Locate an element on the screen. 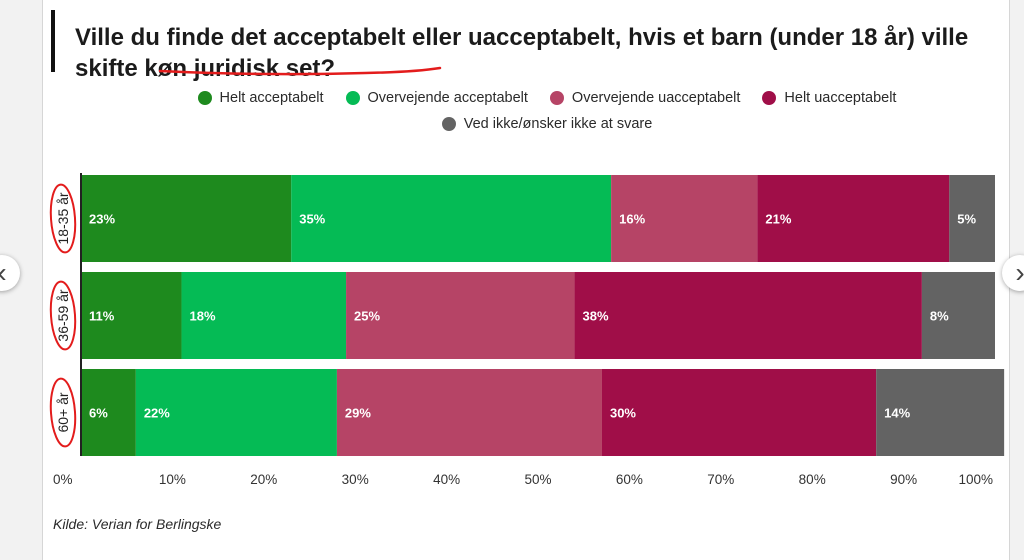  category-label: 36-59 år is located at coordinates (63, 315).